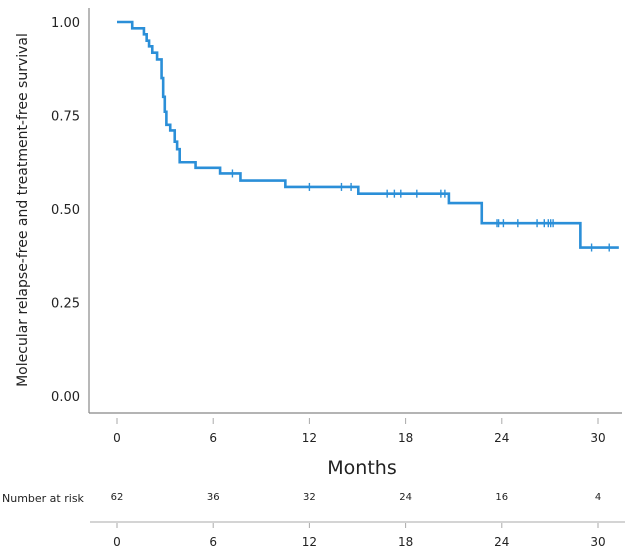  Describe the element at coordinates (309, 542) in the screenshot. I see `risk-tick-label: 12` at that location.